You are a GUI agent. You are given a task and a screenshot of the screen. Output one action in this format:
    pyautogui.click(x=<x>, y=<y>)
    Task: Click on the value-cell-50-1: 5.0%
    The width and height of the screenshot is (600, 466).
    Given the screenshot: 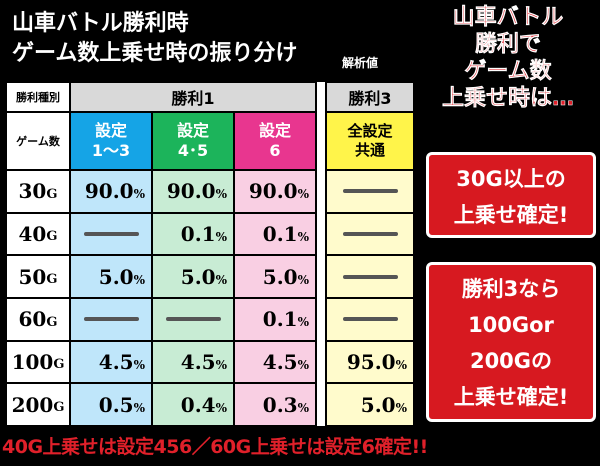 What is the action you would take?
    pyautogui.click(x=193, y=276)
    